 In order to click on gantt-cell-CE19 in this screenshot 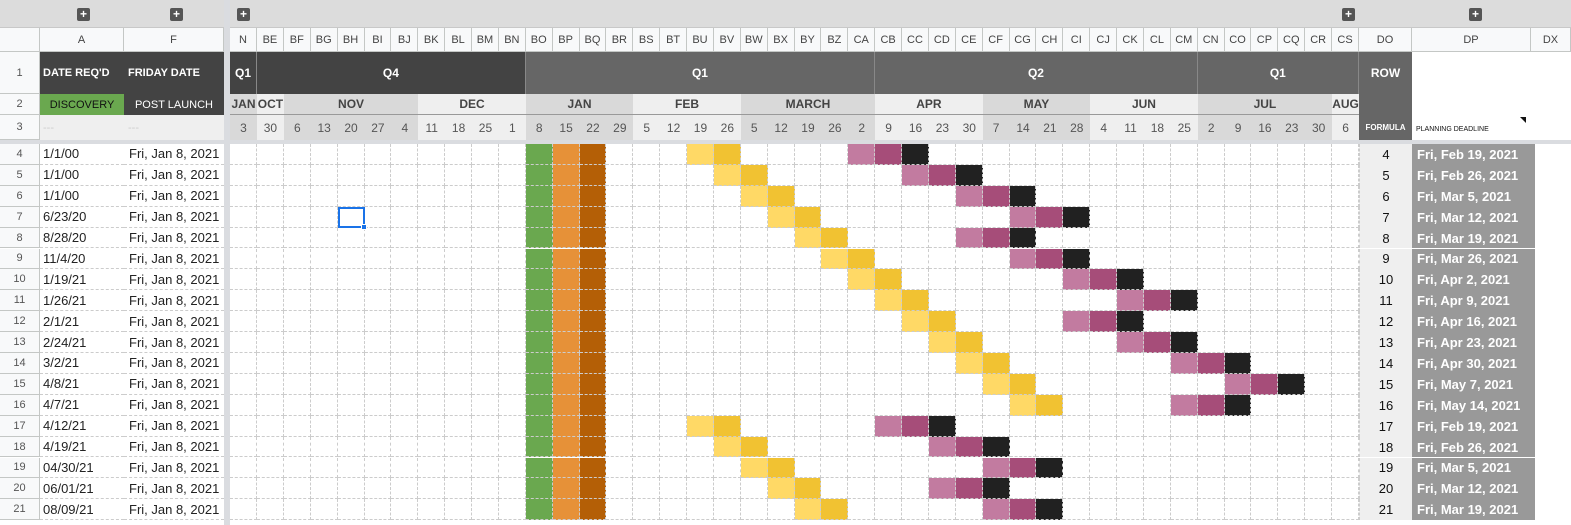, I will do `click(969, 468)`.